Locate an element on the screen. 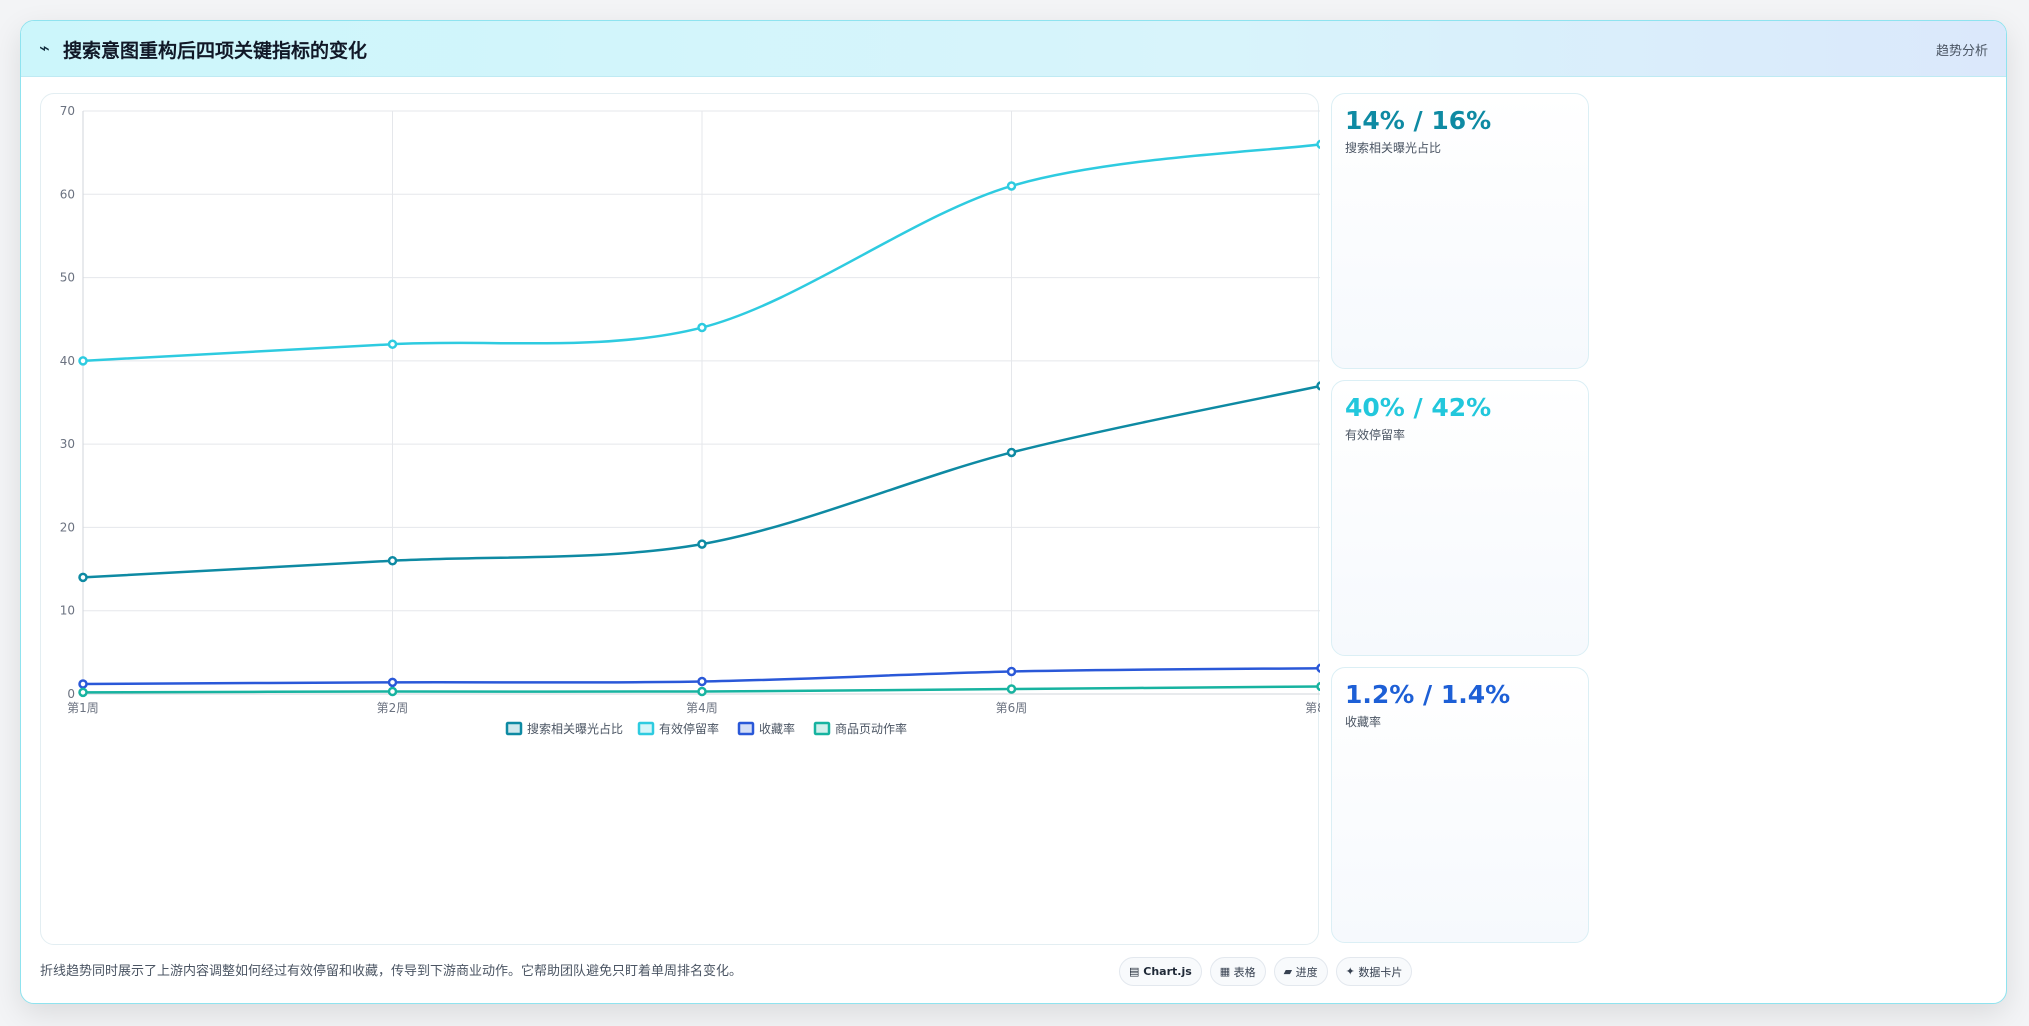 This screenshot has height=1026, width=2029. view-chips: ▤ Chart.js ▦ 表格 ▰ 进度 ✦ 数据卡片 is located at coordinates (1266, 971).